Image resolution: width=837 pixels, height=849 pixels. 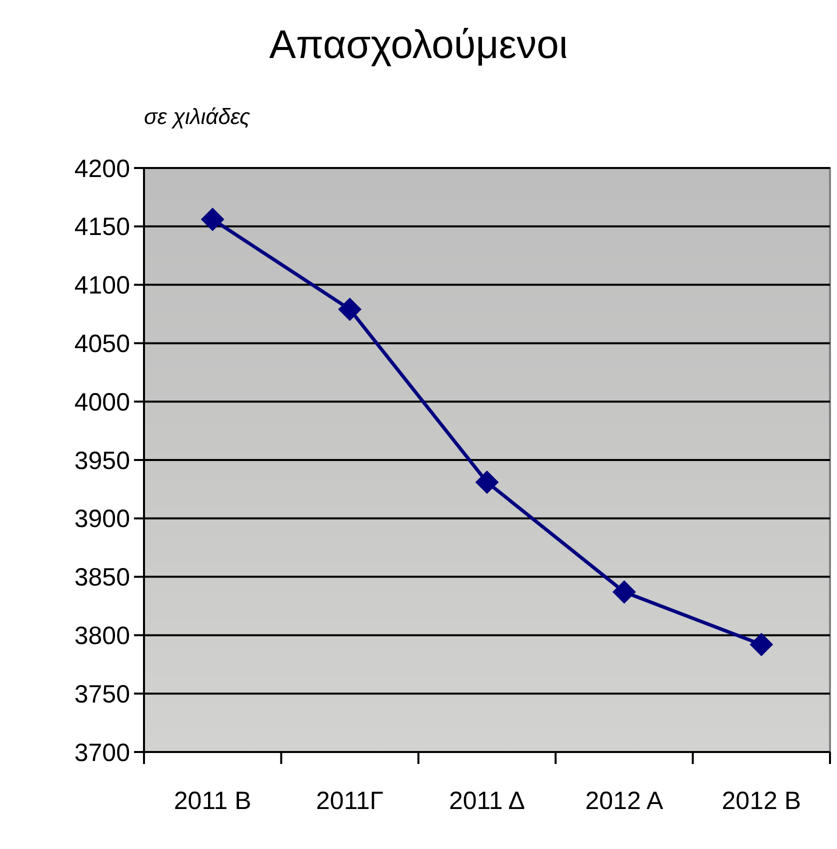 I want to click on y-tick-label: 3800, so click(x=102, y=636).